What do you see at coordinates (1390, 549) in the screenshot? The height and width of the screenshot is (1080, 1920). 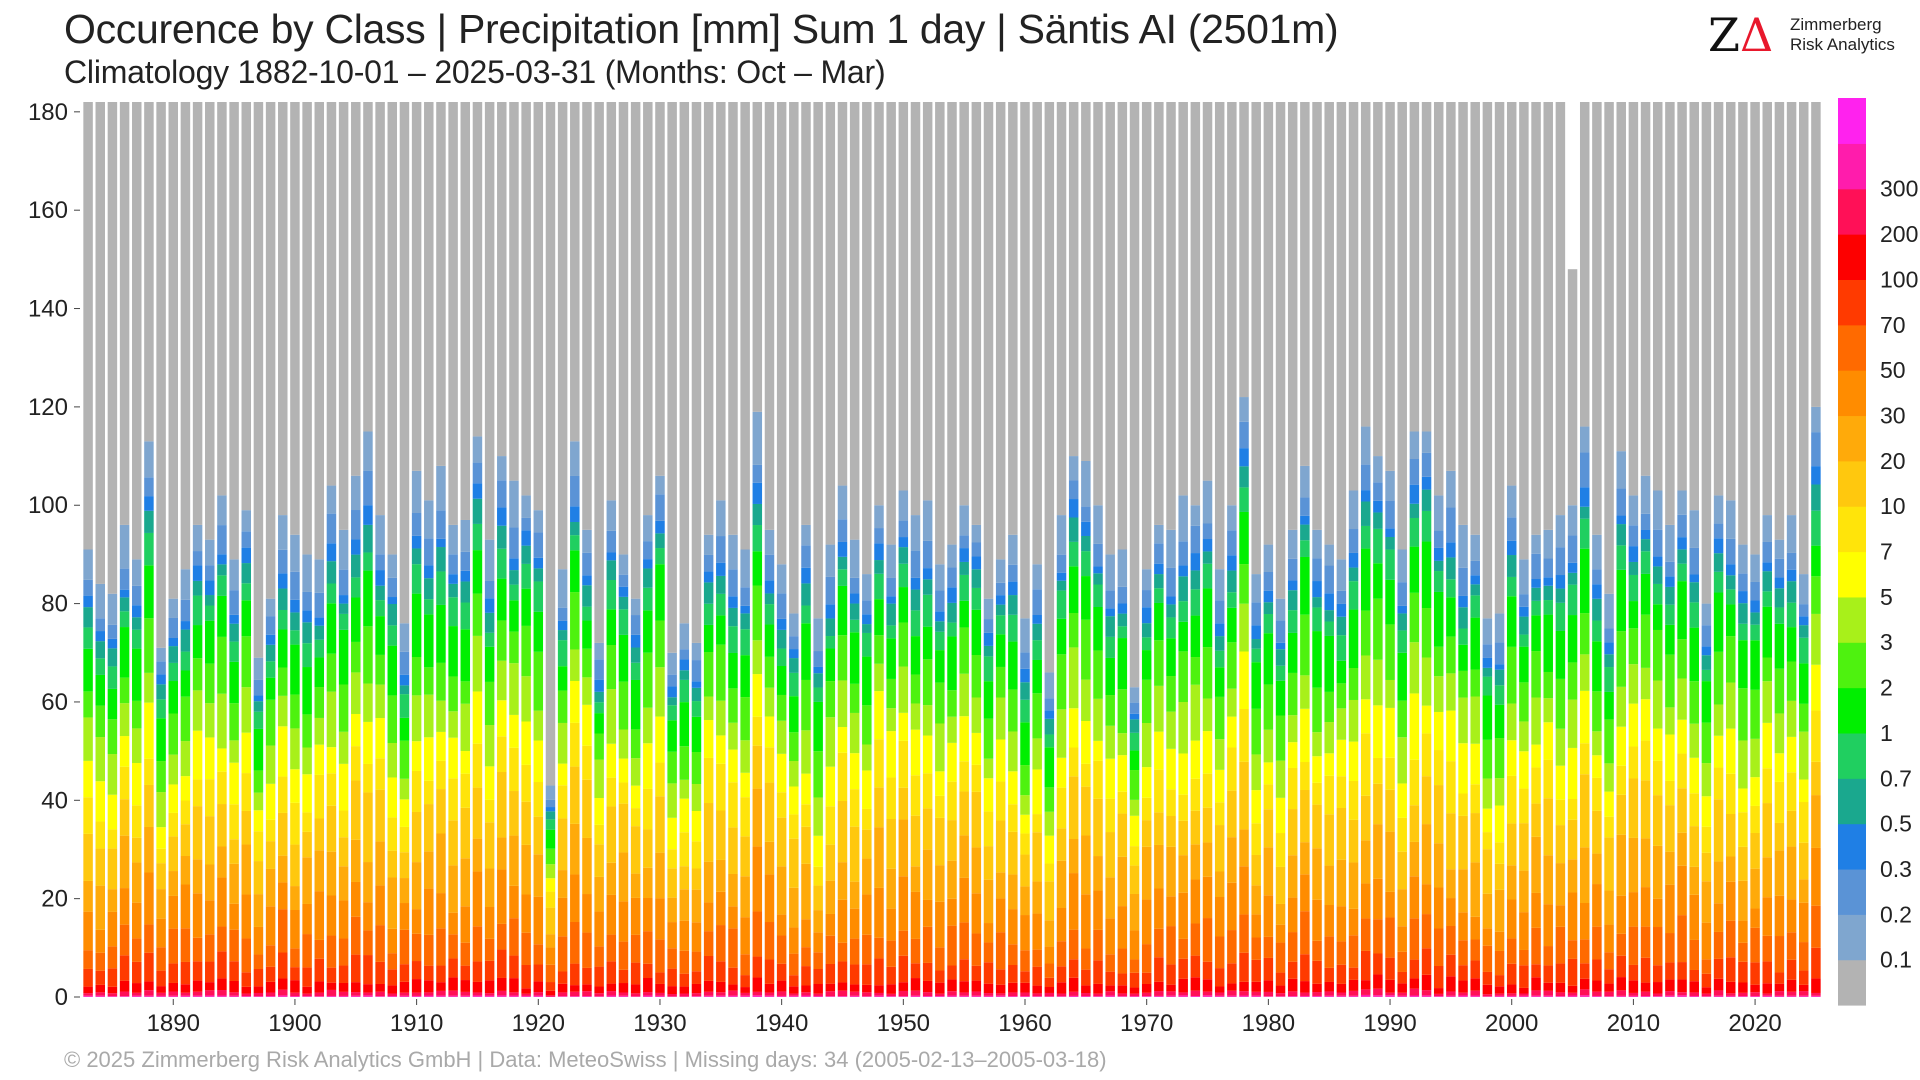 I see `bar-1990` at bounding box center [1390, 549].